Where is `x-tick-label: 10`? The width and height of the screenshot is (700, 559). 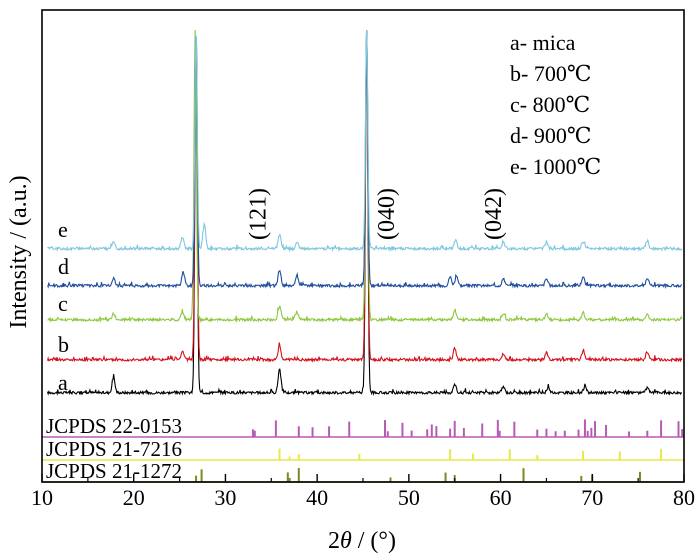 x-tick-label: 10 is located at coordinates (42, 497).